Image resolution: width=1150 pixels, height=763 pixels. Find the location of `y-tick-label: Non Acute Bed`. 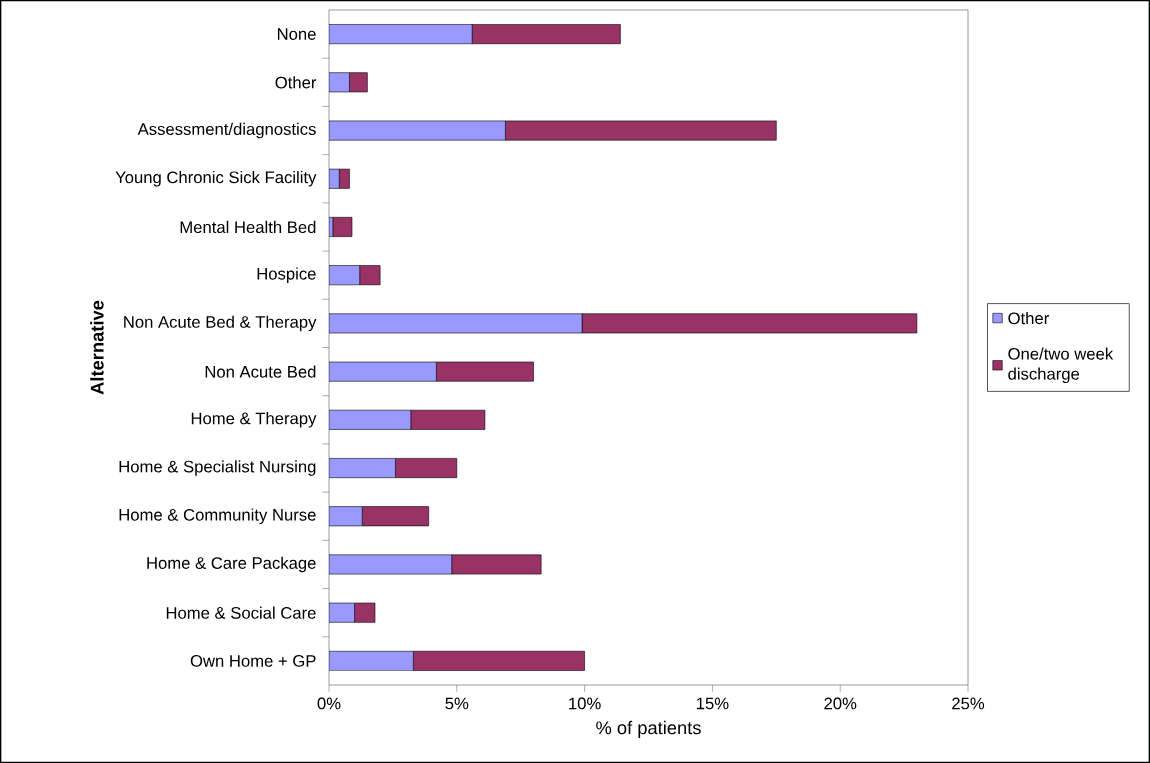

y-tick-label: Non Acute Bed is located at coordinates (260, 371).